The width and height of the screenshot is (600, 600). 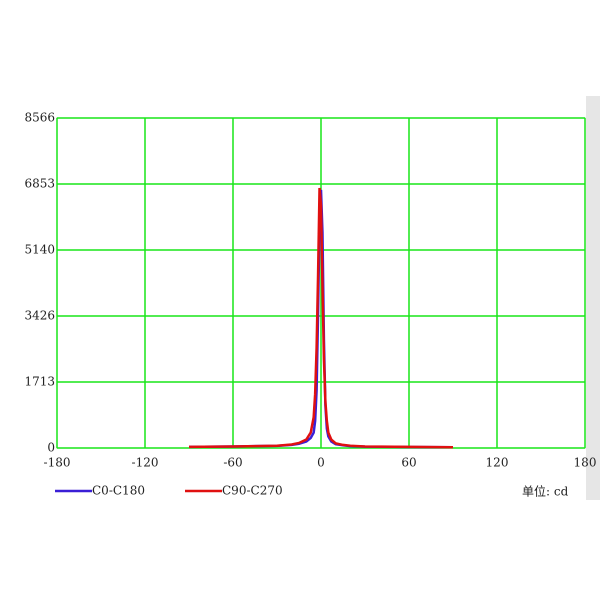 I want to click on scrollbar, so click(x=593, y=298).